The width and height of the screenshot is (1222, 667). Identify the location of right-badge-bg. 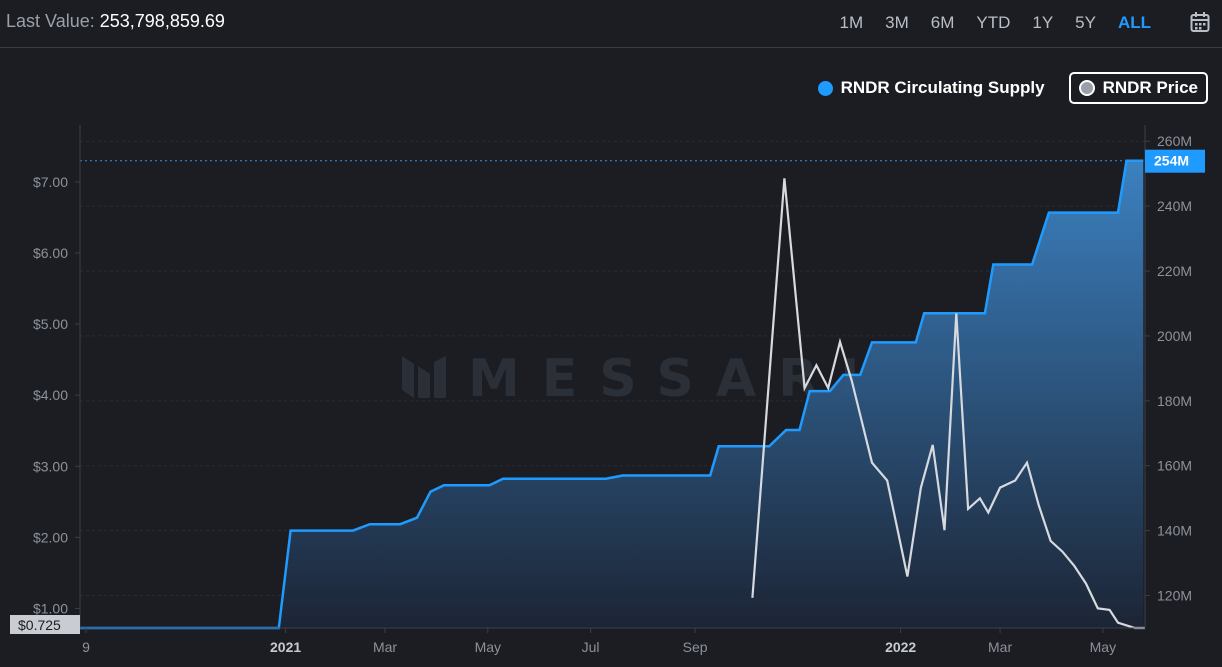
(1175, 161).